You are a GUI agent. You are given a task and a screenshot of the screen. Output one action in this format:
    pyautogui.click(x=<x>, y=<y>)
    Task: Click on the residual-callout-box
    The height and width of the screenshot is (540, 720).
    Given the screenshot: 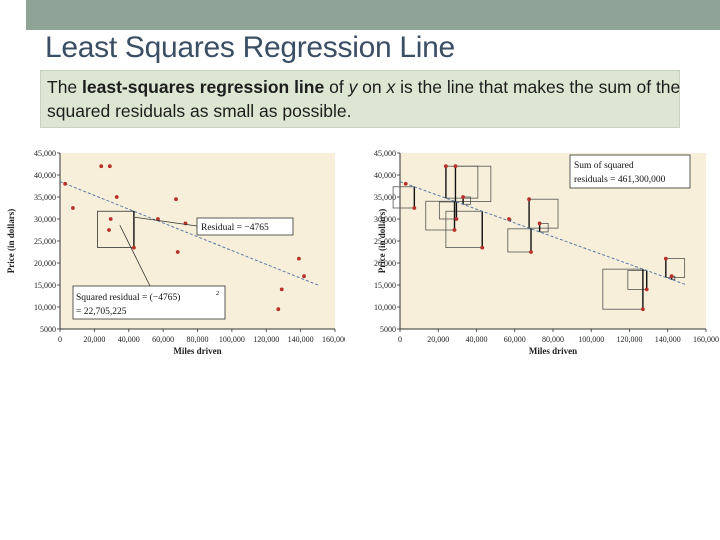 What is the action you would take?
    pyautogui.click(x=245, y=226)
    